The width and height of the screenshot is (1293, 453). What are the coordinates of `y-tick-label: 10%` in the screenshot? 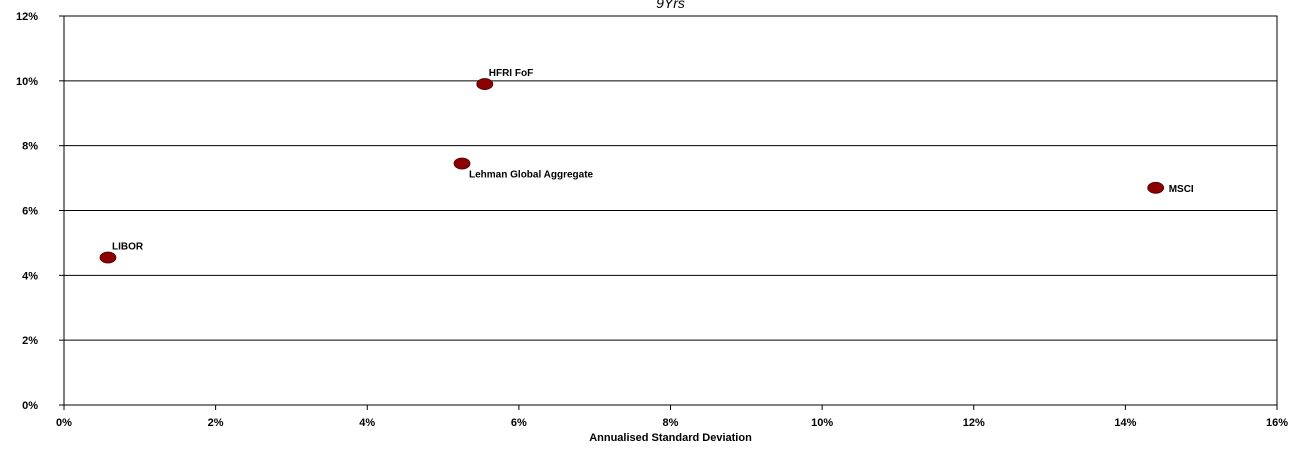 It's located at (27, 82).